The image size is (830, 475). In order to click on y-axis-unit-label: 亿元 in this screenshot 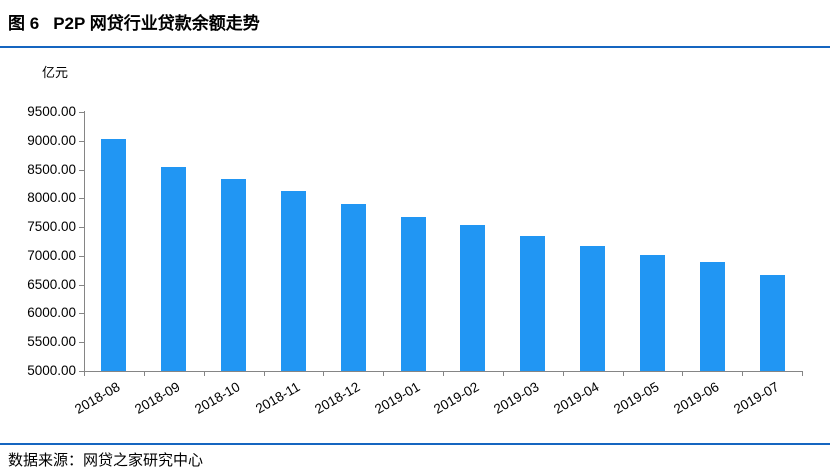, I will do `click(55, 72)`.